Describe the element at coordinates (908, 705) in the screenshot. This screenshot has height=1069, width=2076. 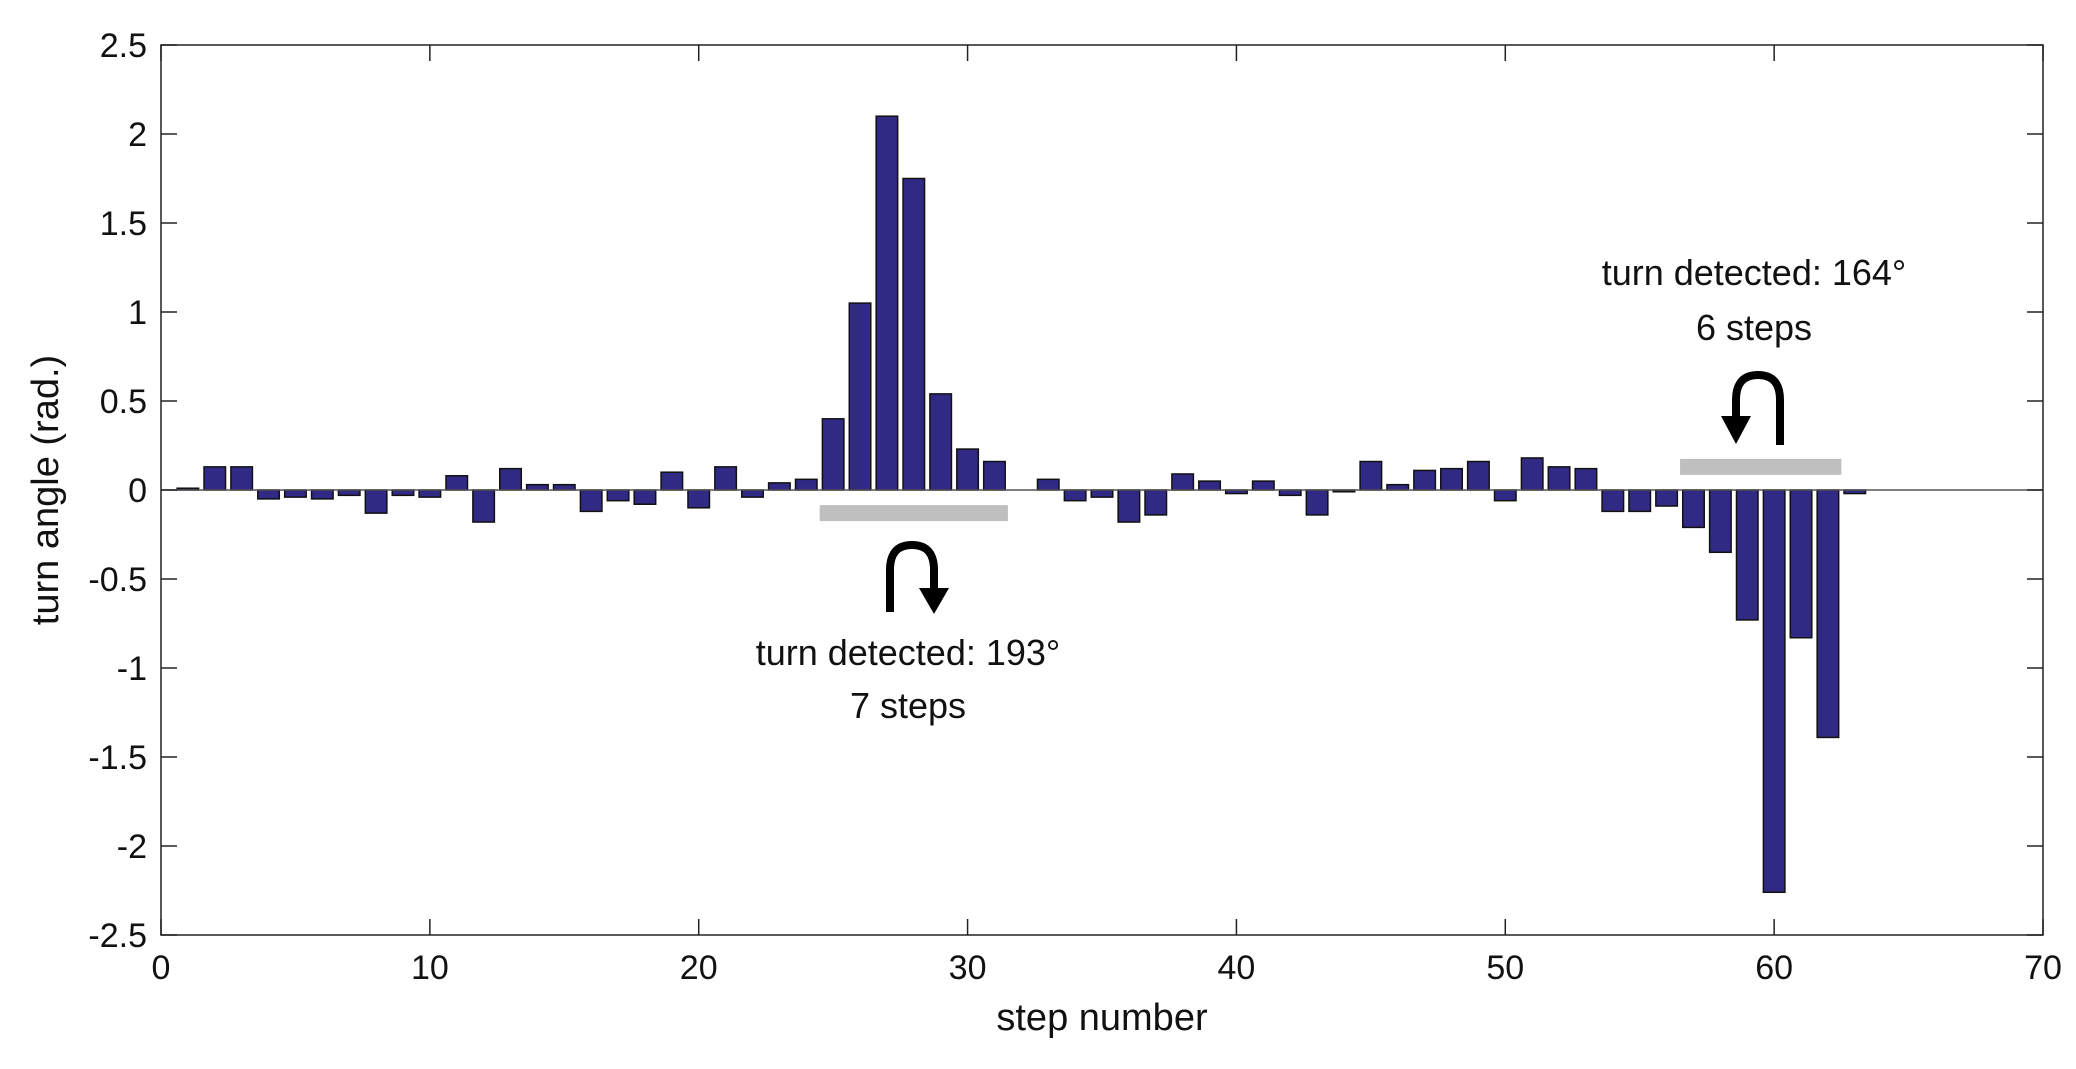
I see `turn-1-steps: 7 steps` at that location.